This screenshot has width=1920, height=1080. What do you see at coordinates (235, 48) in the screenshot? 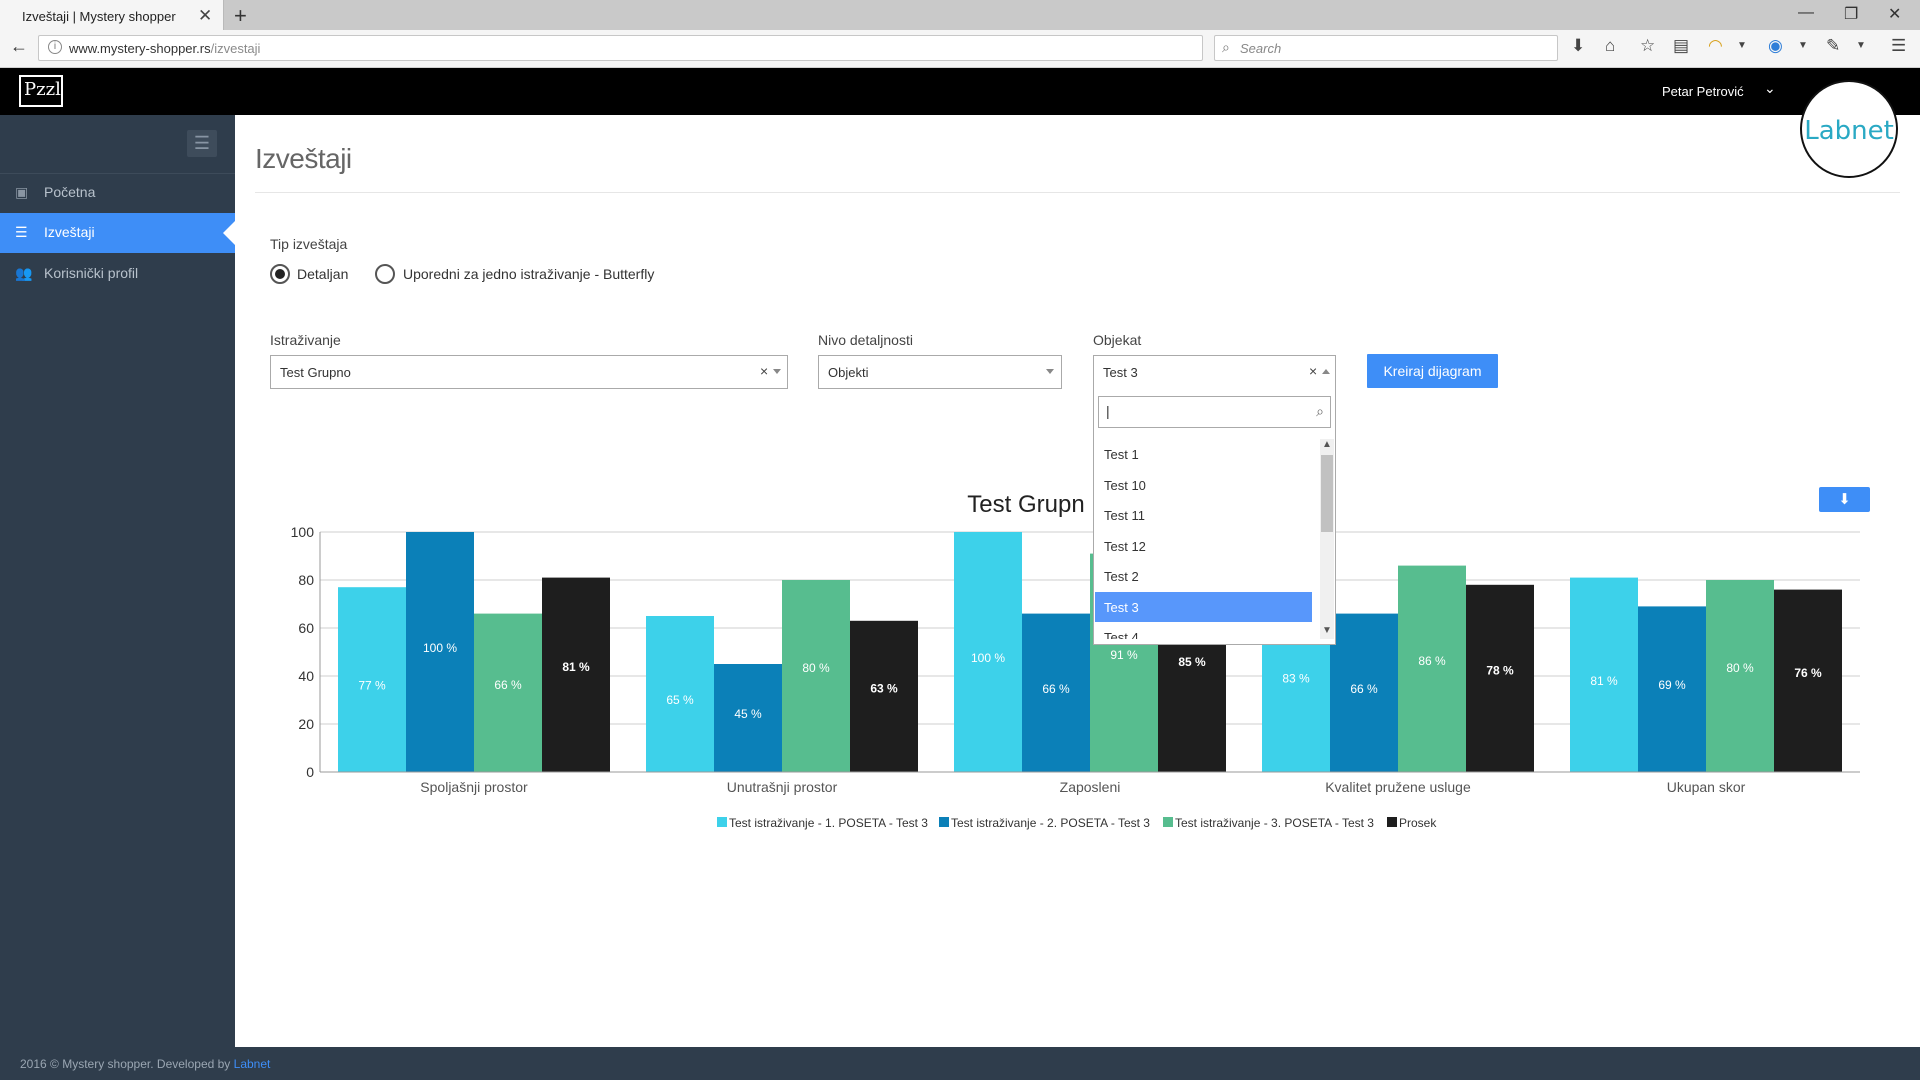
I see `url-path: /izvestaji` at bounding box center [235, 48].